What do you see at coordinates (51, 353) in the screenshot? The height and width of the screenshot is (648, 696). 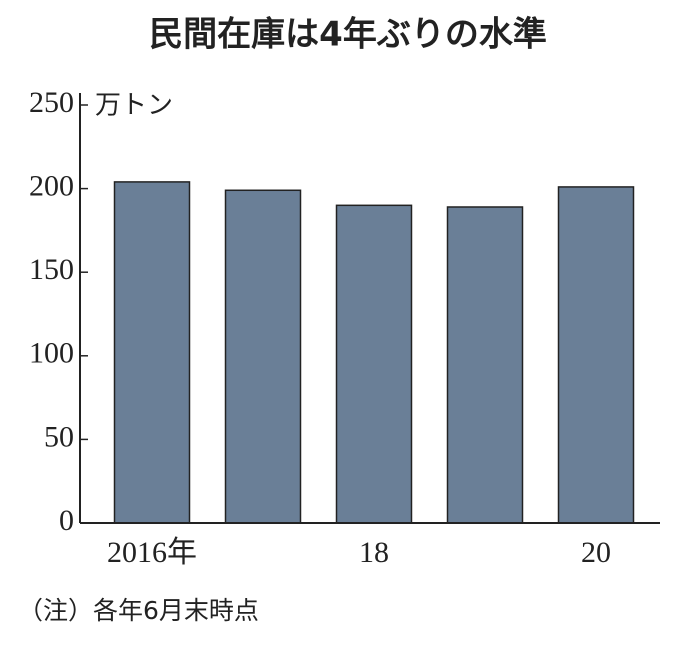 I see `y-tick-label: 100` at bounding box center [51, 353].